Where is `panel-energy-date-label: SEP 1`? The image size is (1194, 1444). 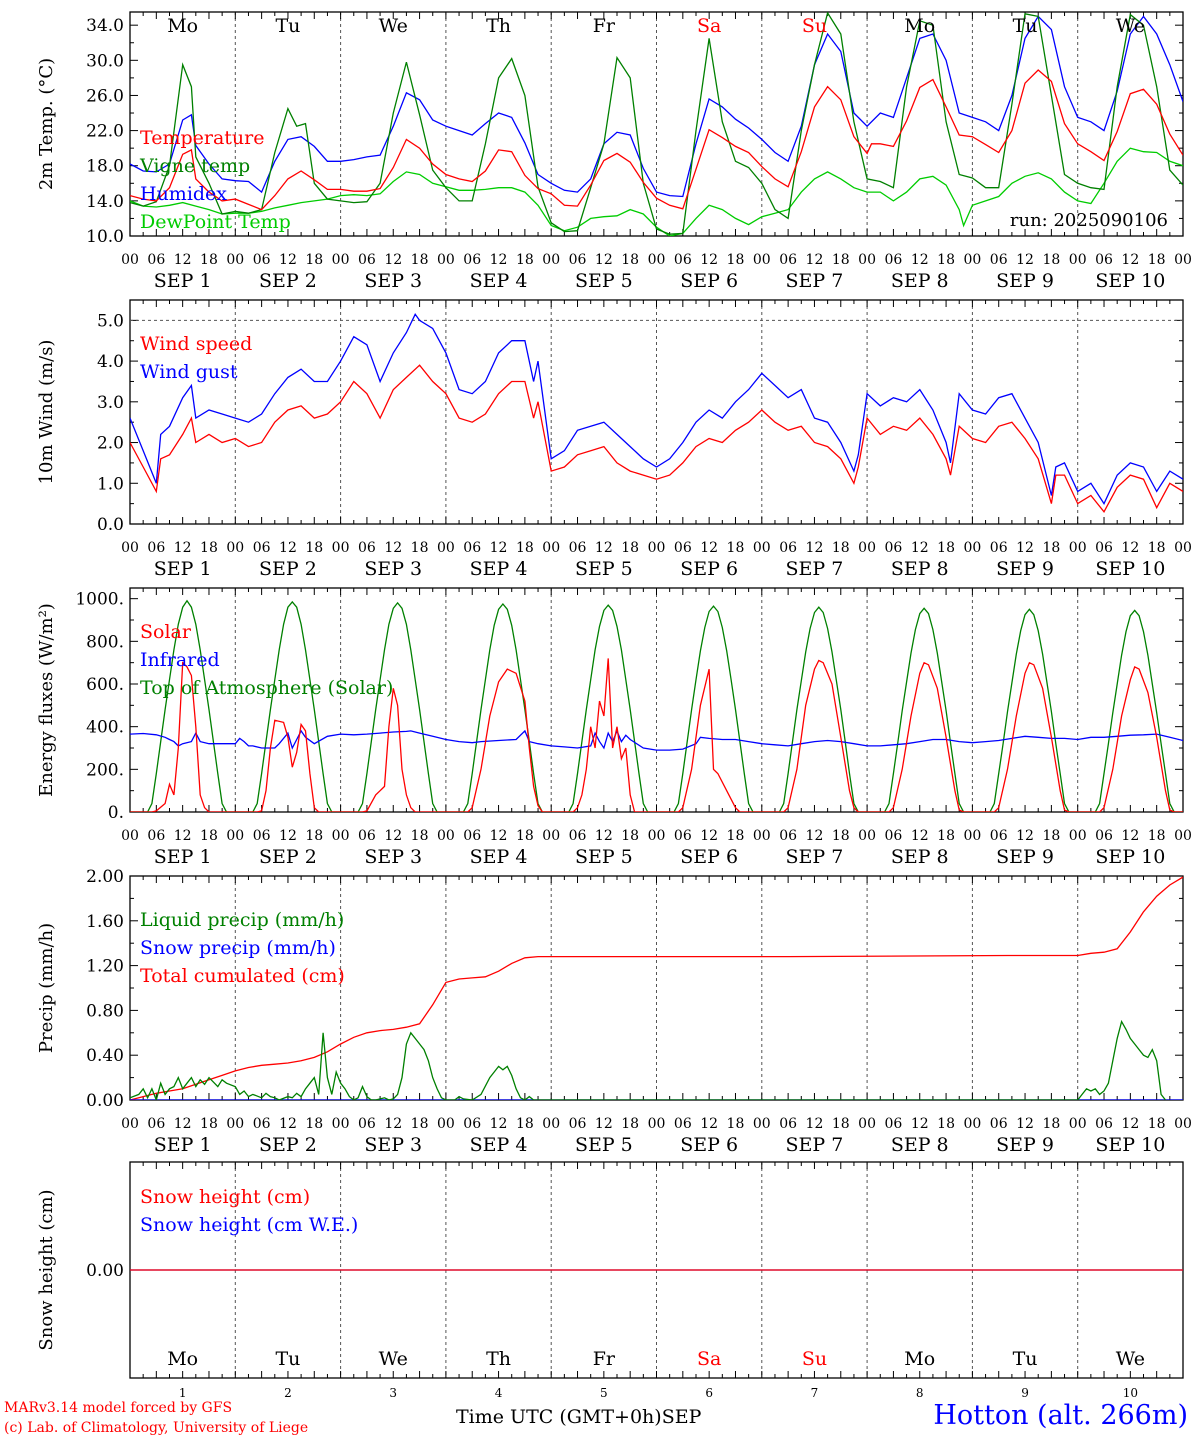 panel-energy-date-label: SEP 1 is located at coordinates (183, 857).